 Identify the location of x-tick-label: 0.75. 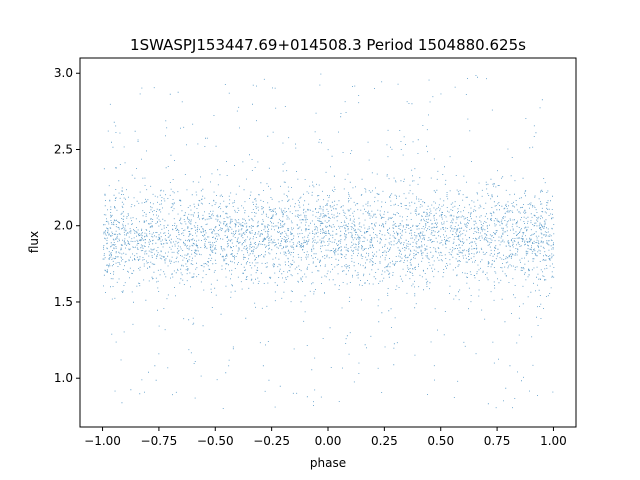
(497, 441).